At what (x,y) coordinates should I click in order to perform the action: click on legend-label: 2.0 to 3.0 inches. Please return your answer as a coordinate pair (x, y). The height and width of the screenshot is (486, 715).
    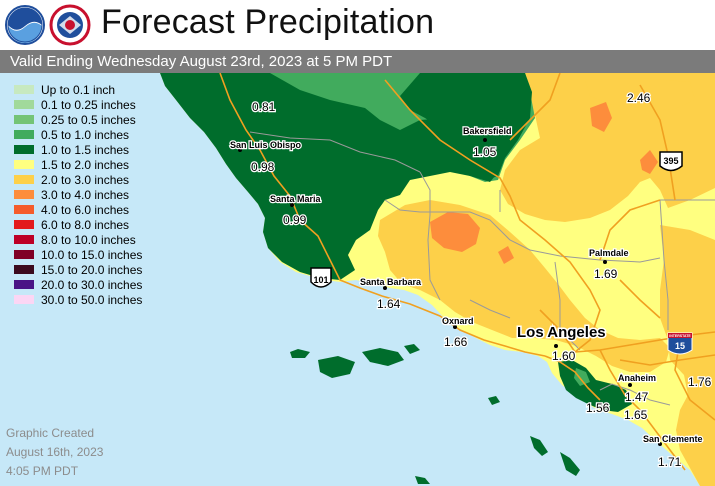
    Looking at the image, I should click on (85, 179).